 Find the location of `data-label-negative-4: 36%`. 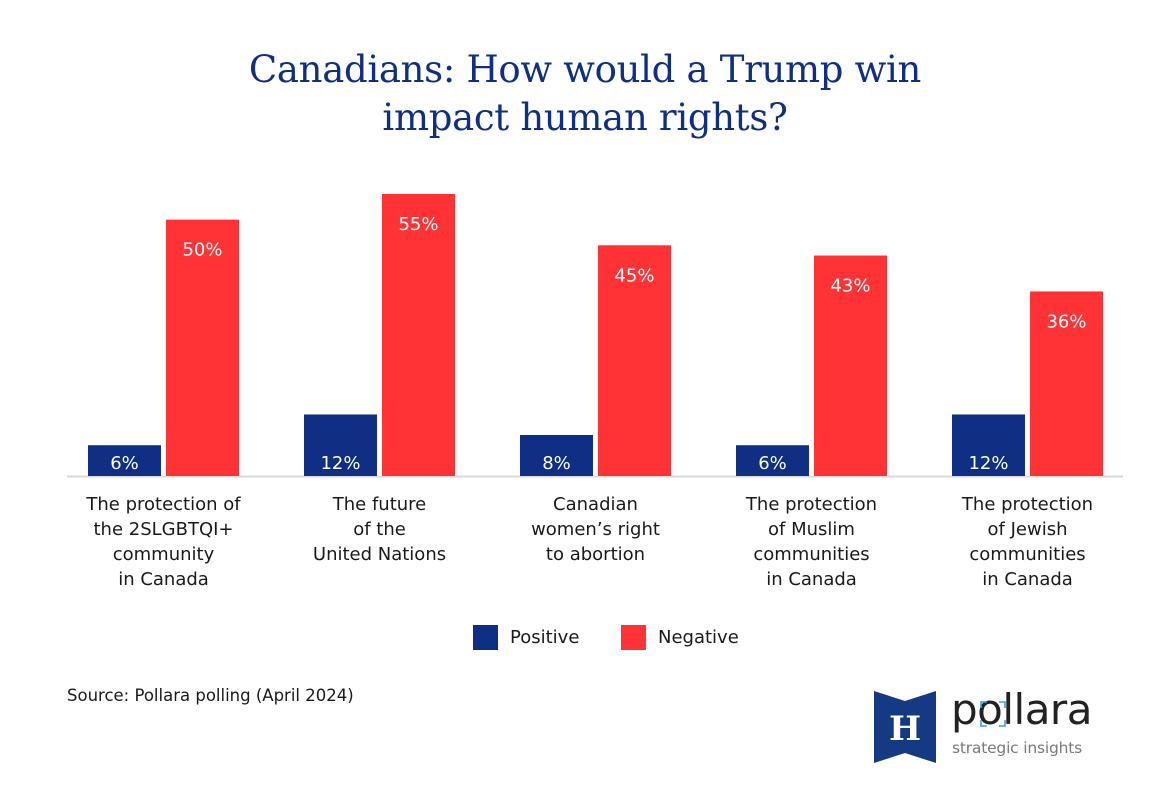

data-label-negative-4: 36% is located at coordinates (1066, 321).